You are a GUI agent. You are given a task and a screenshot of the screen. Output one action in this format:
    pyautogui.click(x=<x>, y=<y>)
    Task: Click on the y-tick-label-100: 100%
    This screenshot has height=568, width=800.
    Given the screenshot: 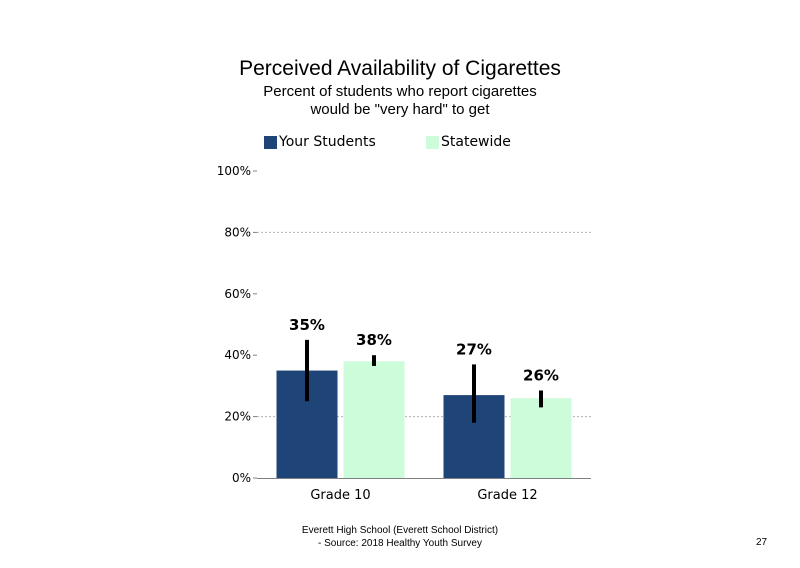 What is the action you would take?
    pyautogui.click(x=234, y=171)
    